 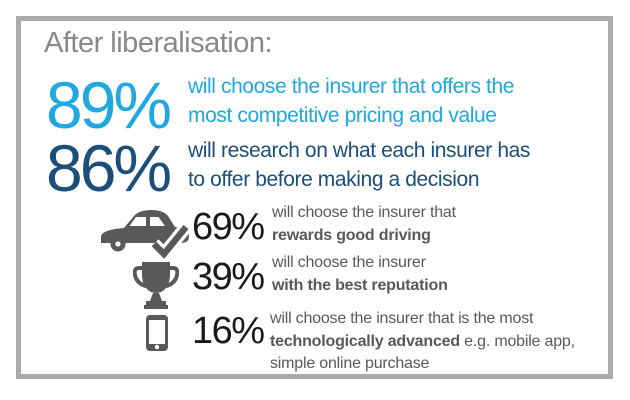 I want to click on stat-89-value: 89%, so click(x=109, y=105).